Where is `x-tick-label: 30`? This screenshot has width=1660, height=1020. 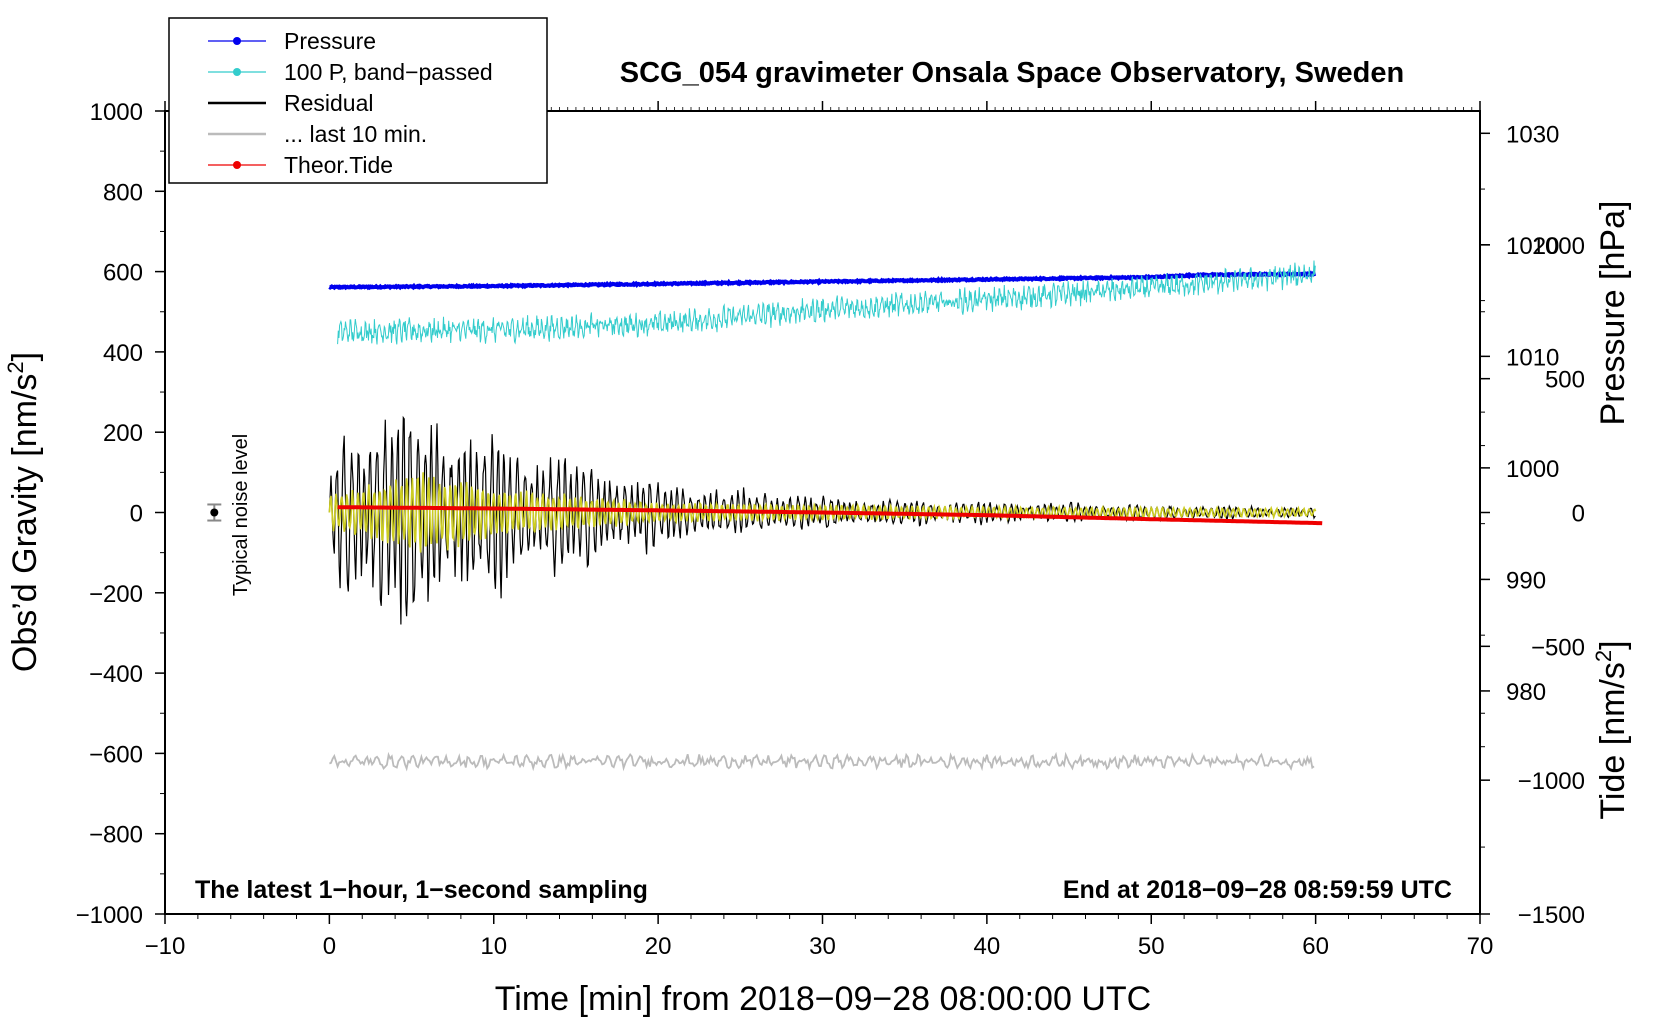 x-tick-label: 30 is located at coordinates (822, 946).